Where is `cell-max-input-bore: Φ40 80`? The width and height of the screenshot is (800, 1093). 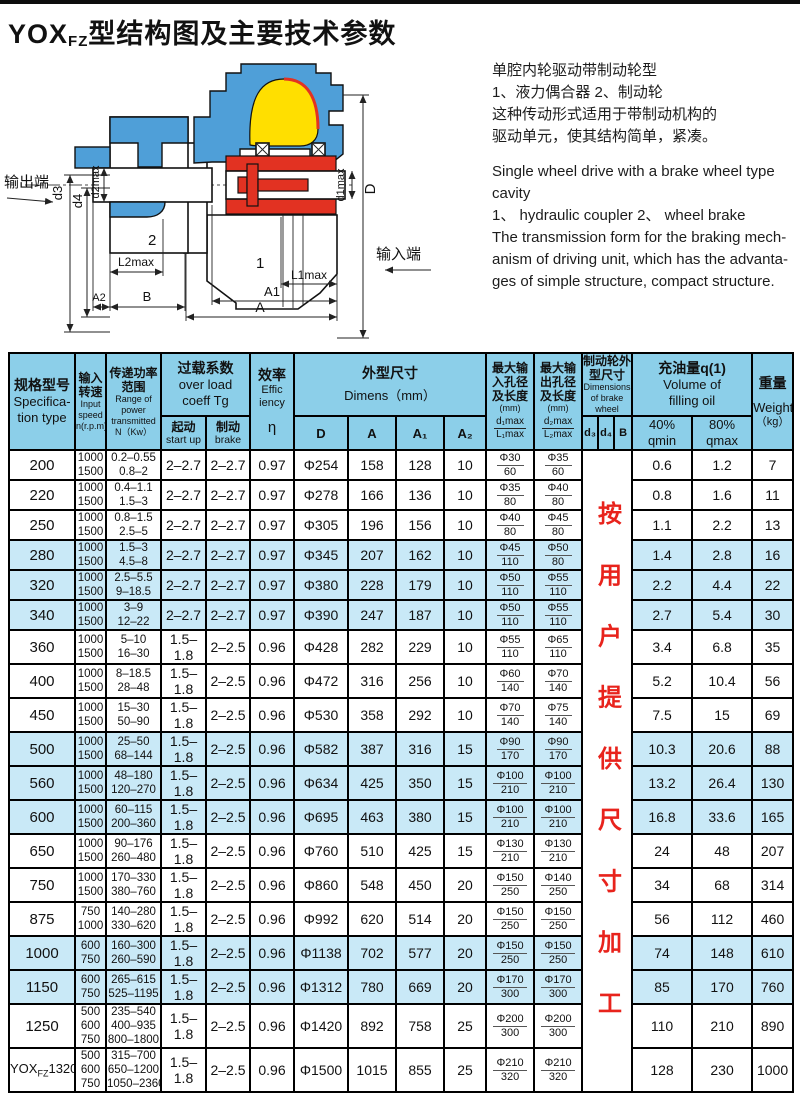
cell-max-input-bore: Φ40 80 is located at coordinates (510, 525).